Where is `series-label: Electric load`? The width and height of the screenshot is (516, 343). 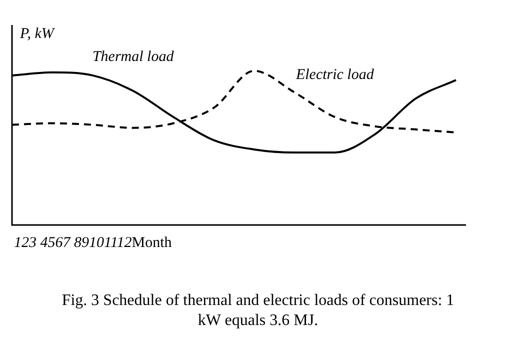
series-label: Electric load is located at coordinates (334, 75).